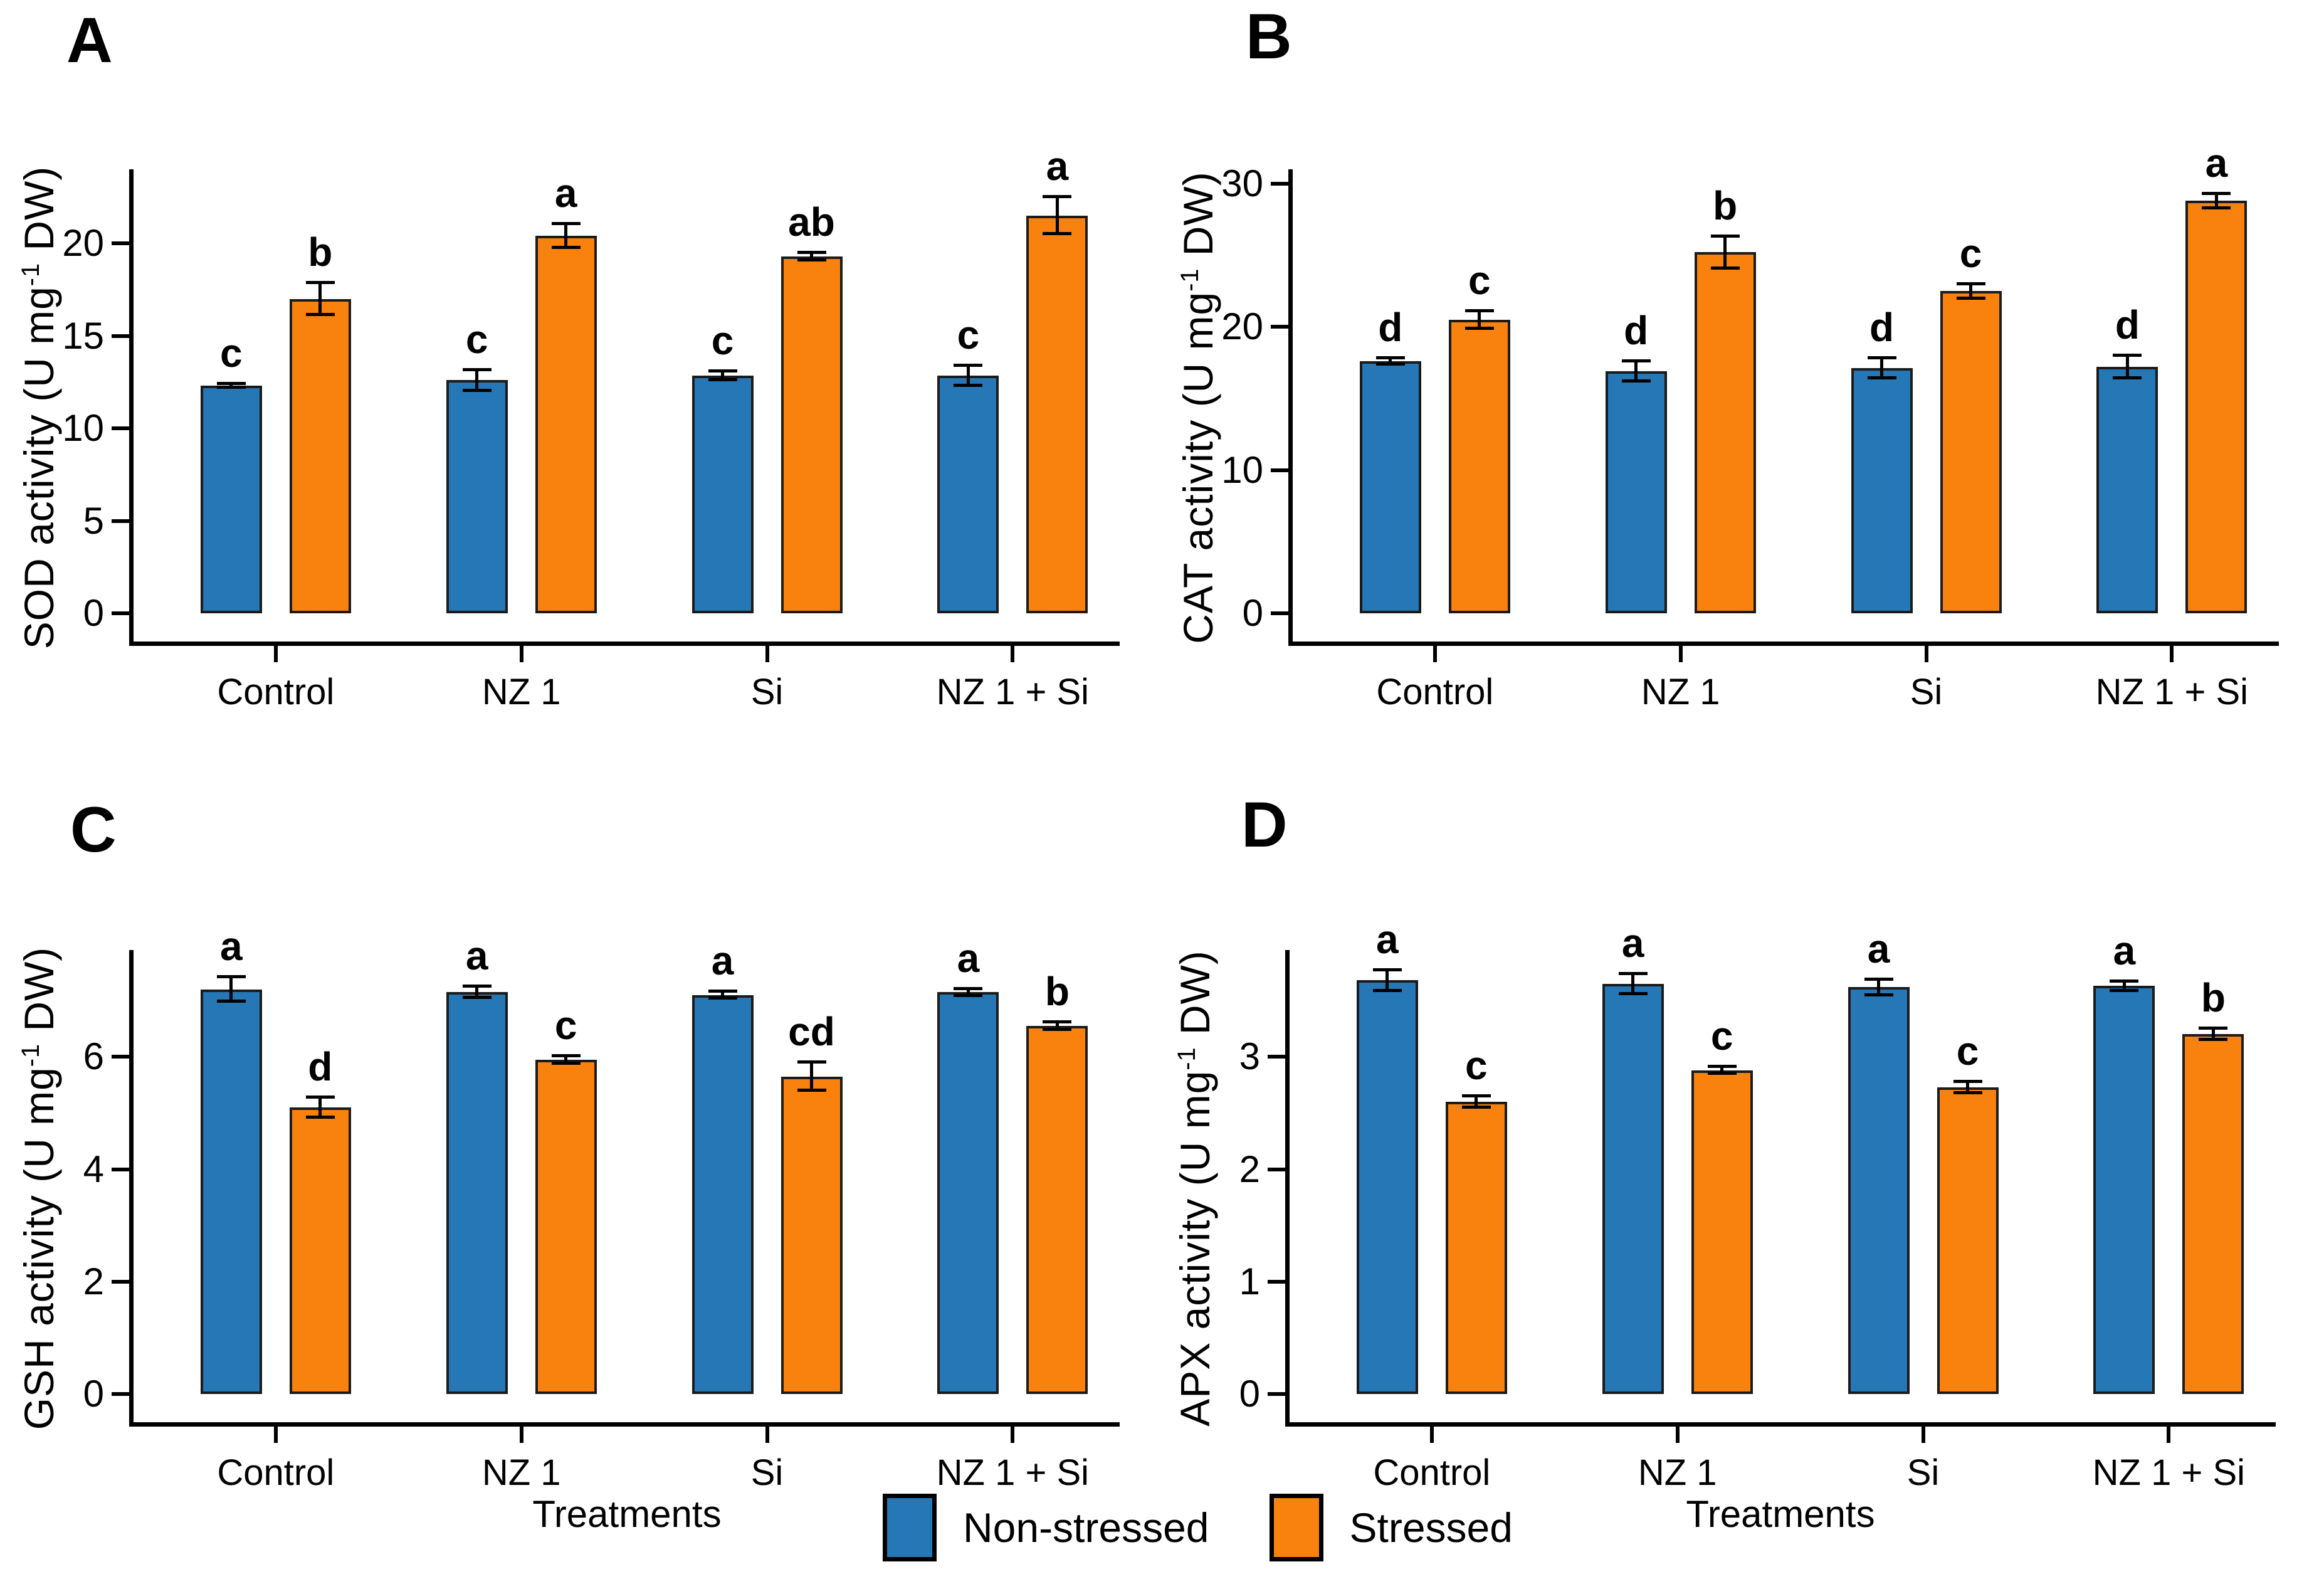 Image resolution: width=2324 pixels, height=1579 pixels. I want to click on stressed-swatch-icon, so click(1296, 1527).